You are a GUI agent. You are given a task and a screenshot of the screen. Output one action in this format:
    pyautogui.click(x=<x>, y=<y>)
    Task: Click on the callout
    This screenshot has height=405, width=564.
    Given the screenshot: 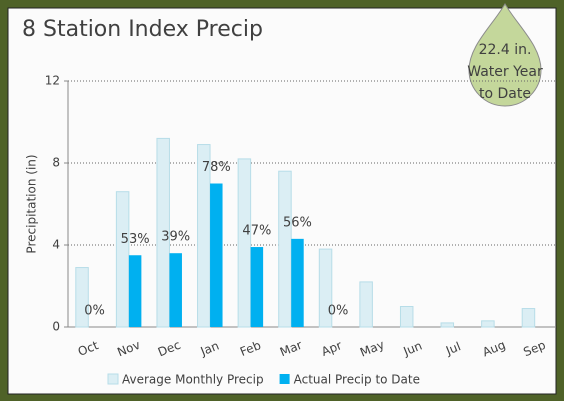 What is the action you would take?
    pyautogui.click(x=505, y=55)
    